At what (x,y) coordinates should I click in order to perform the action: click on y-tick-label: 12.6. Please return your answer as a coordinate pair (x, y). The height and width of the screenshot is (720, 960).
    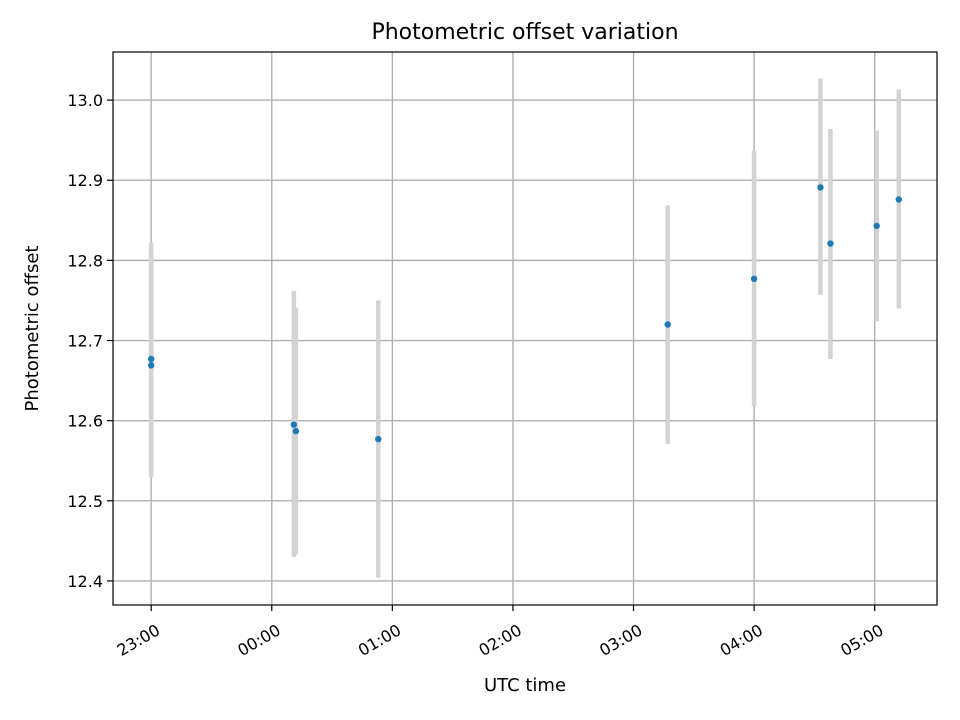
    Looking at the image, I should click on (85, 421).